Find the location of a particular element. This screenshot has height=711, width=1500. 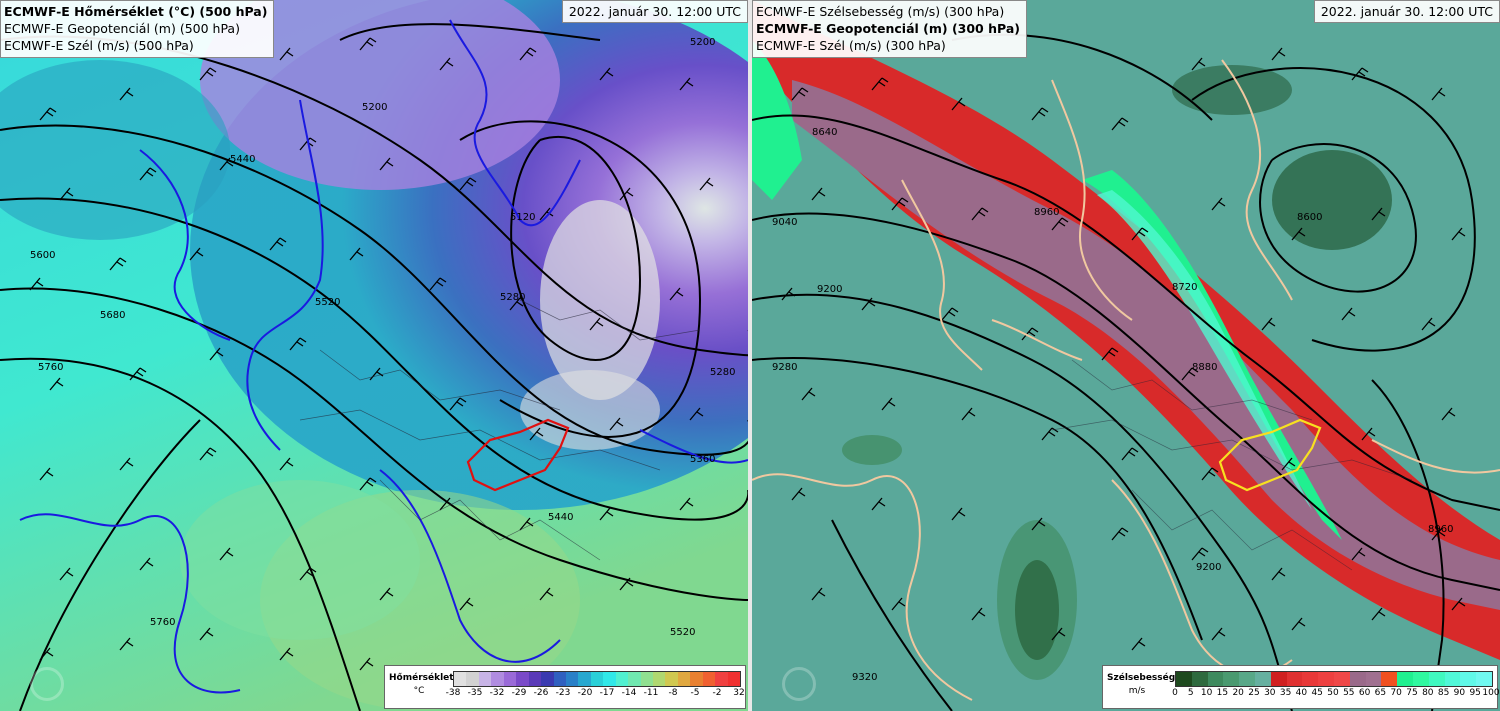

scale-tick-label: 70 is located at coordinates (1396, 693).